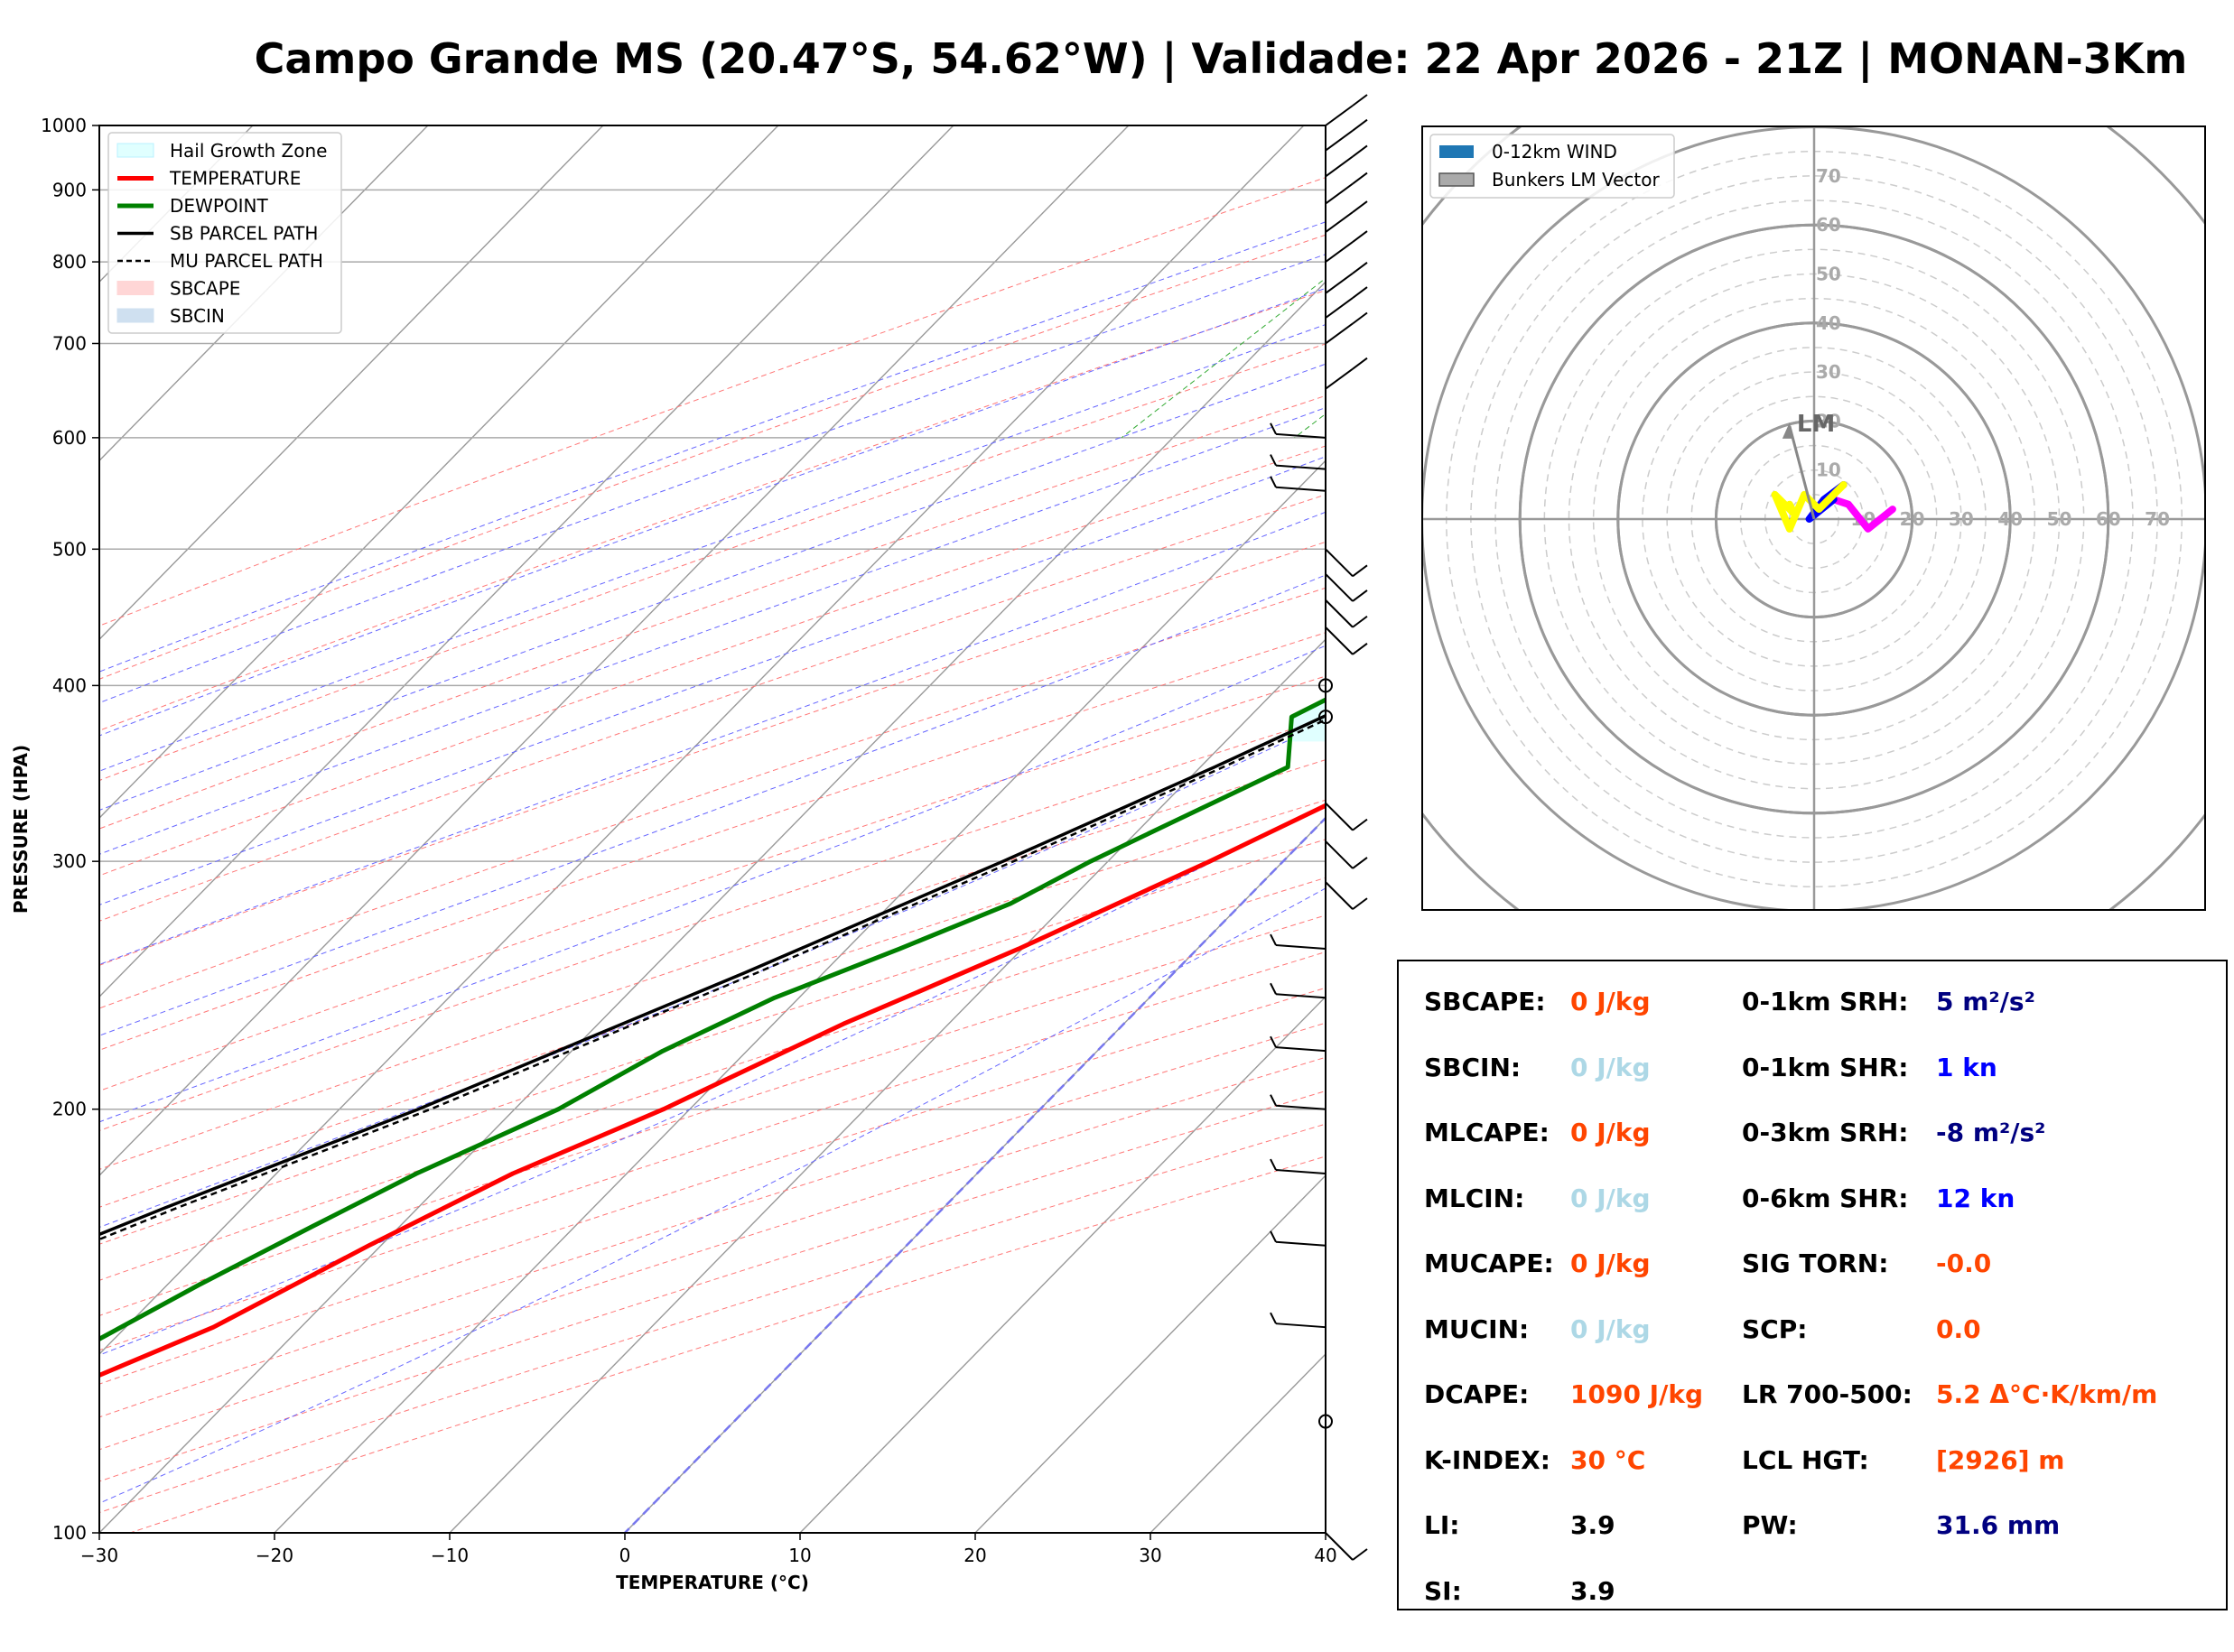 The height and width of the screenshot is (1652, 2234). Describe the element at coordinates (1770, 1525) in the screenshot. I see `stat-label-right: PW:` at that location.